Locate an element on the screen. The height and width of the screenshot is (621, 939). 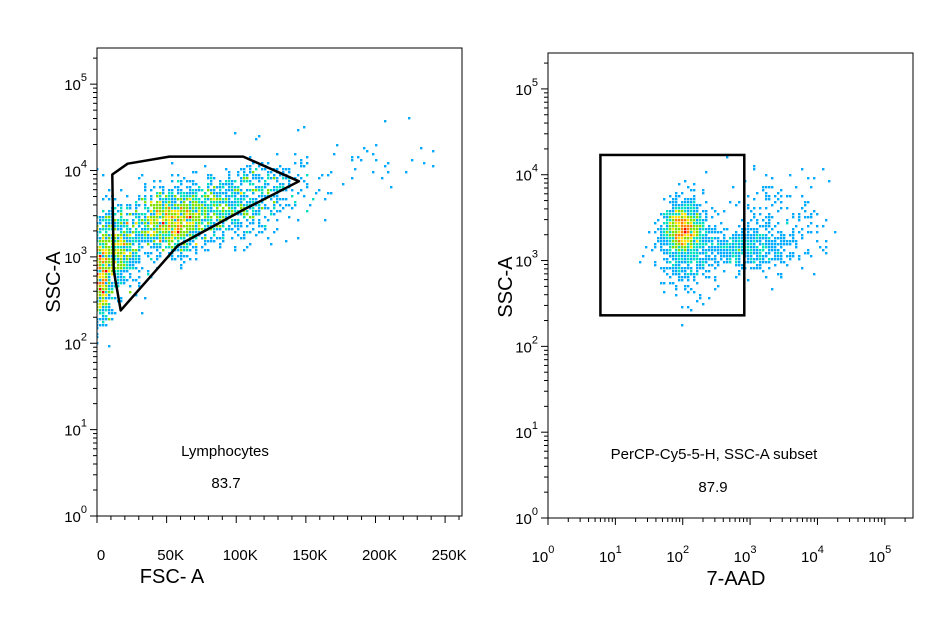
gate-rectangle is located at coordinates (672, 235).